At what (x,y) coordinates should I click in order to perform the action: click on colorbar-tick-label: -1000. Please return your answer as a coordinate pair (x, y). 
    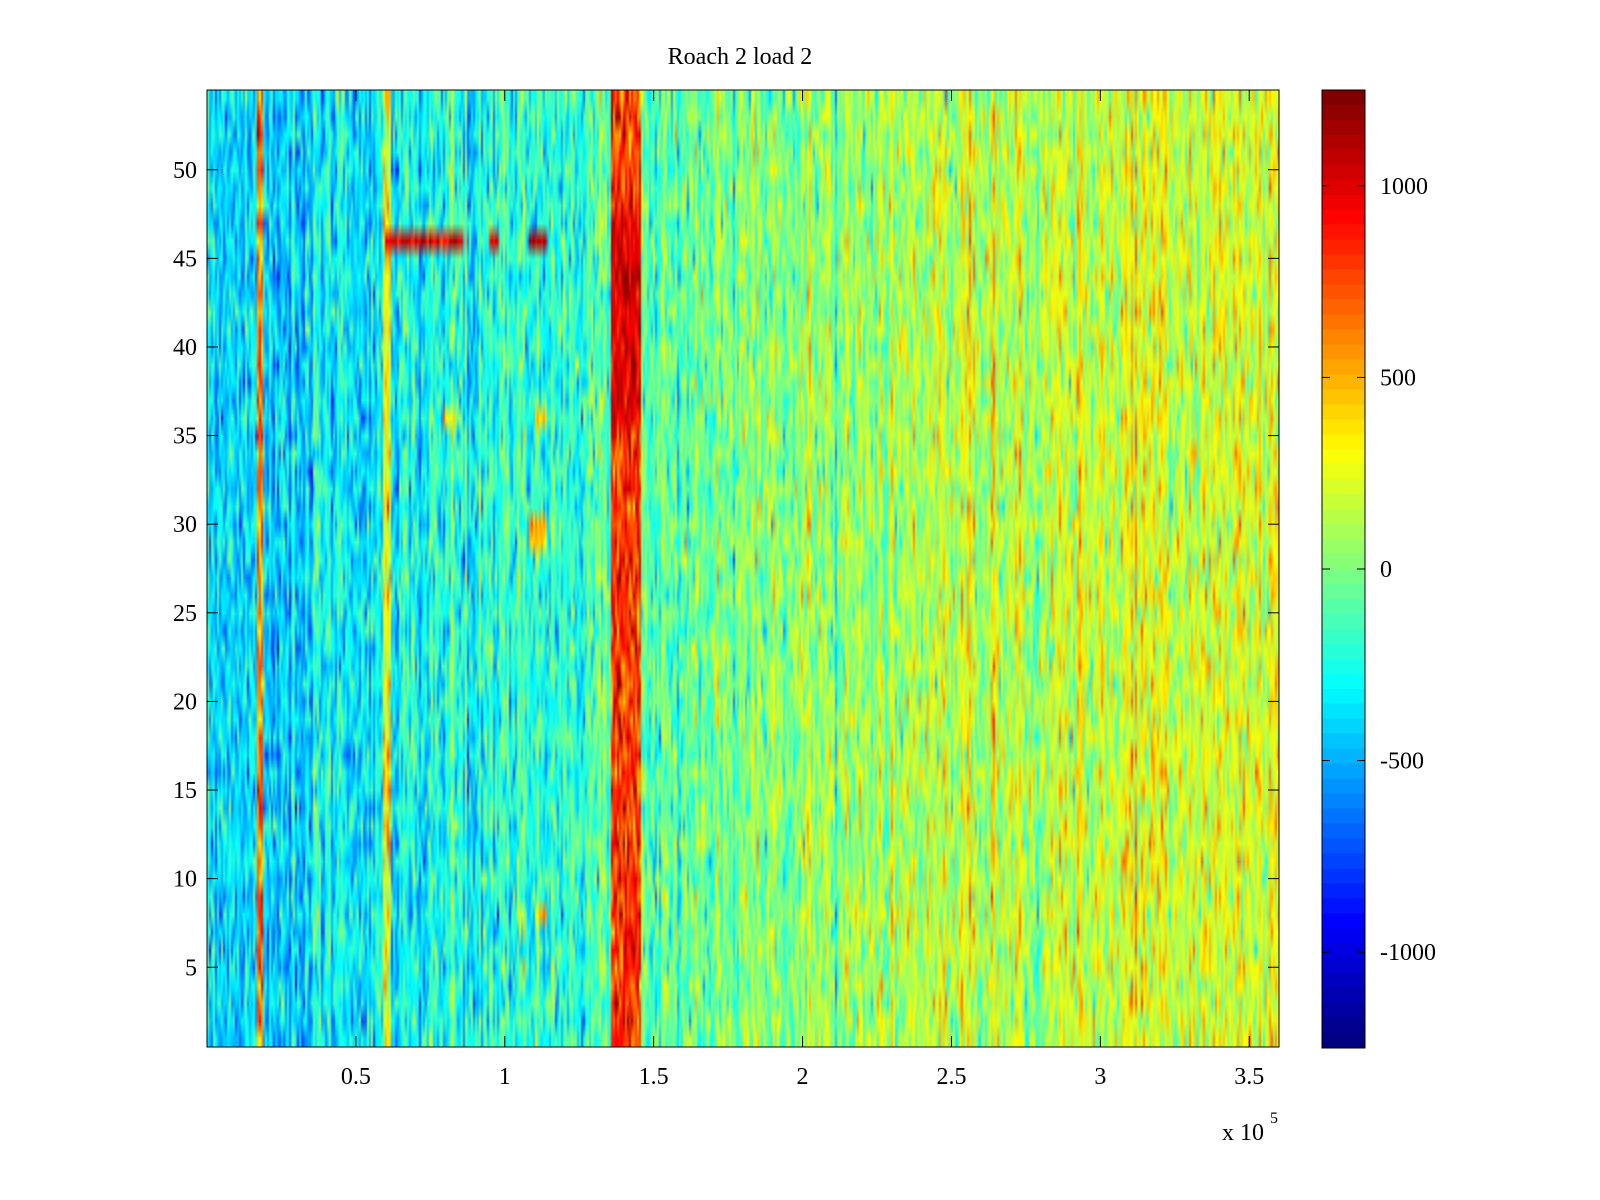
    Looking at the image, I should click on (1408, 953).